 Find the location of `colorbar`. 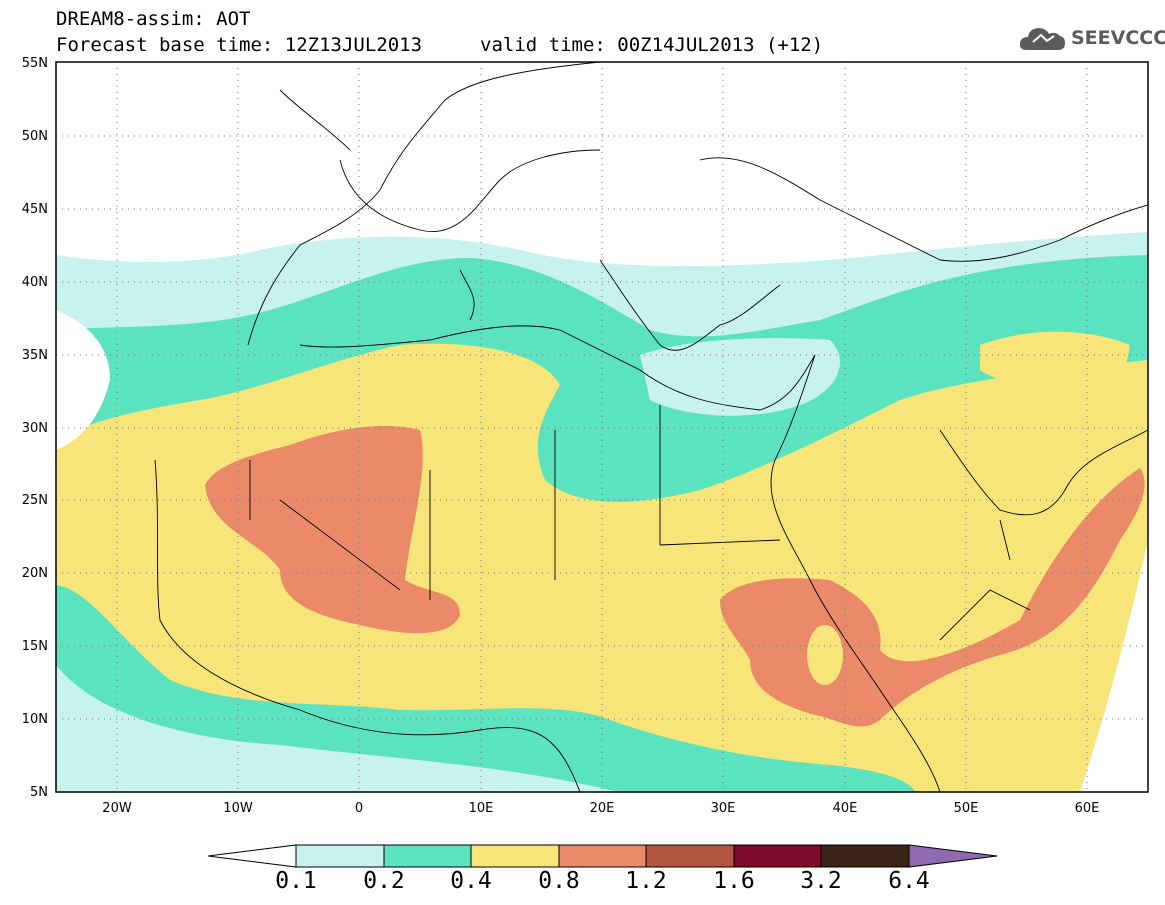

colorbar is located at coordinates (602, 856).